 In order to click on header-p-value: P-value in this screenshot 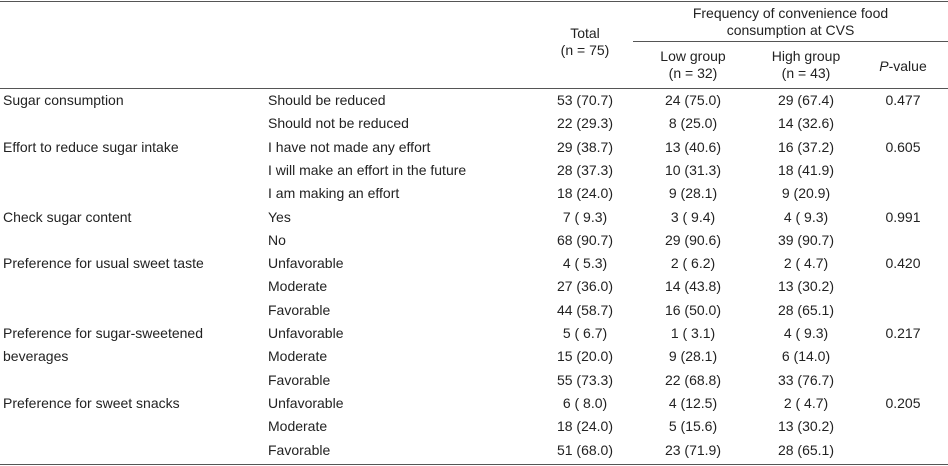, I will do `click(903, 66)`.